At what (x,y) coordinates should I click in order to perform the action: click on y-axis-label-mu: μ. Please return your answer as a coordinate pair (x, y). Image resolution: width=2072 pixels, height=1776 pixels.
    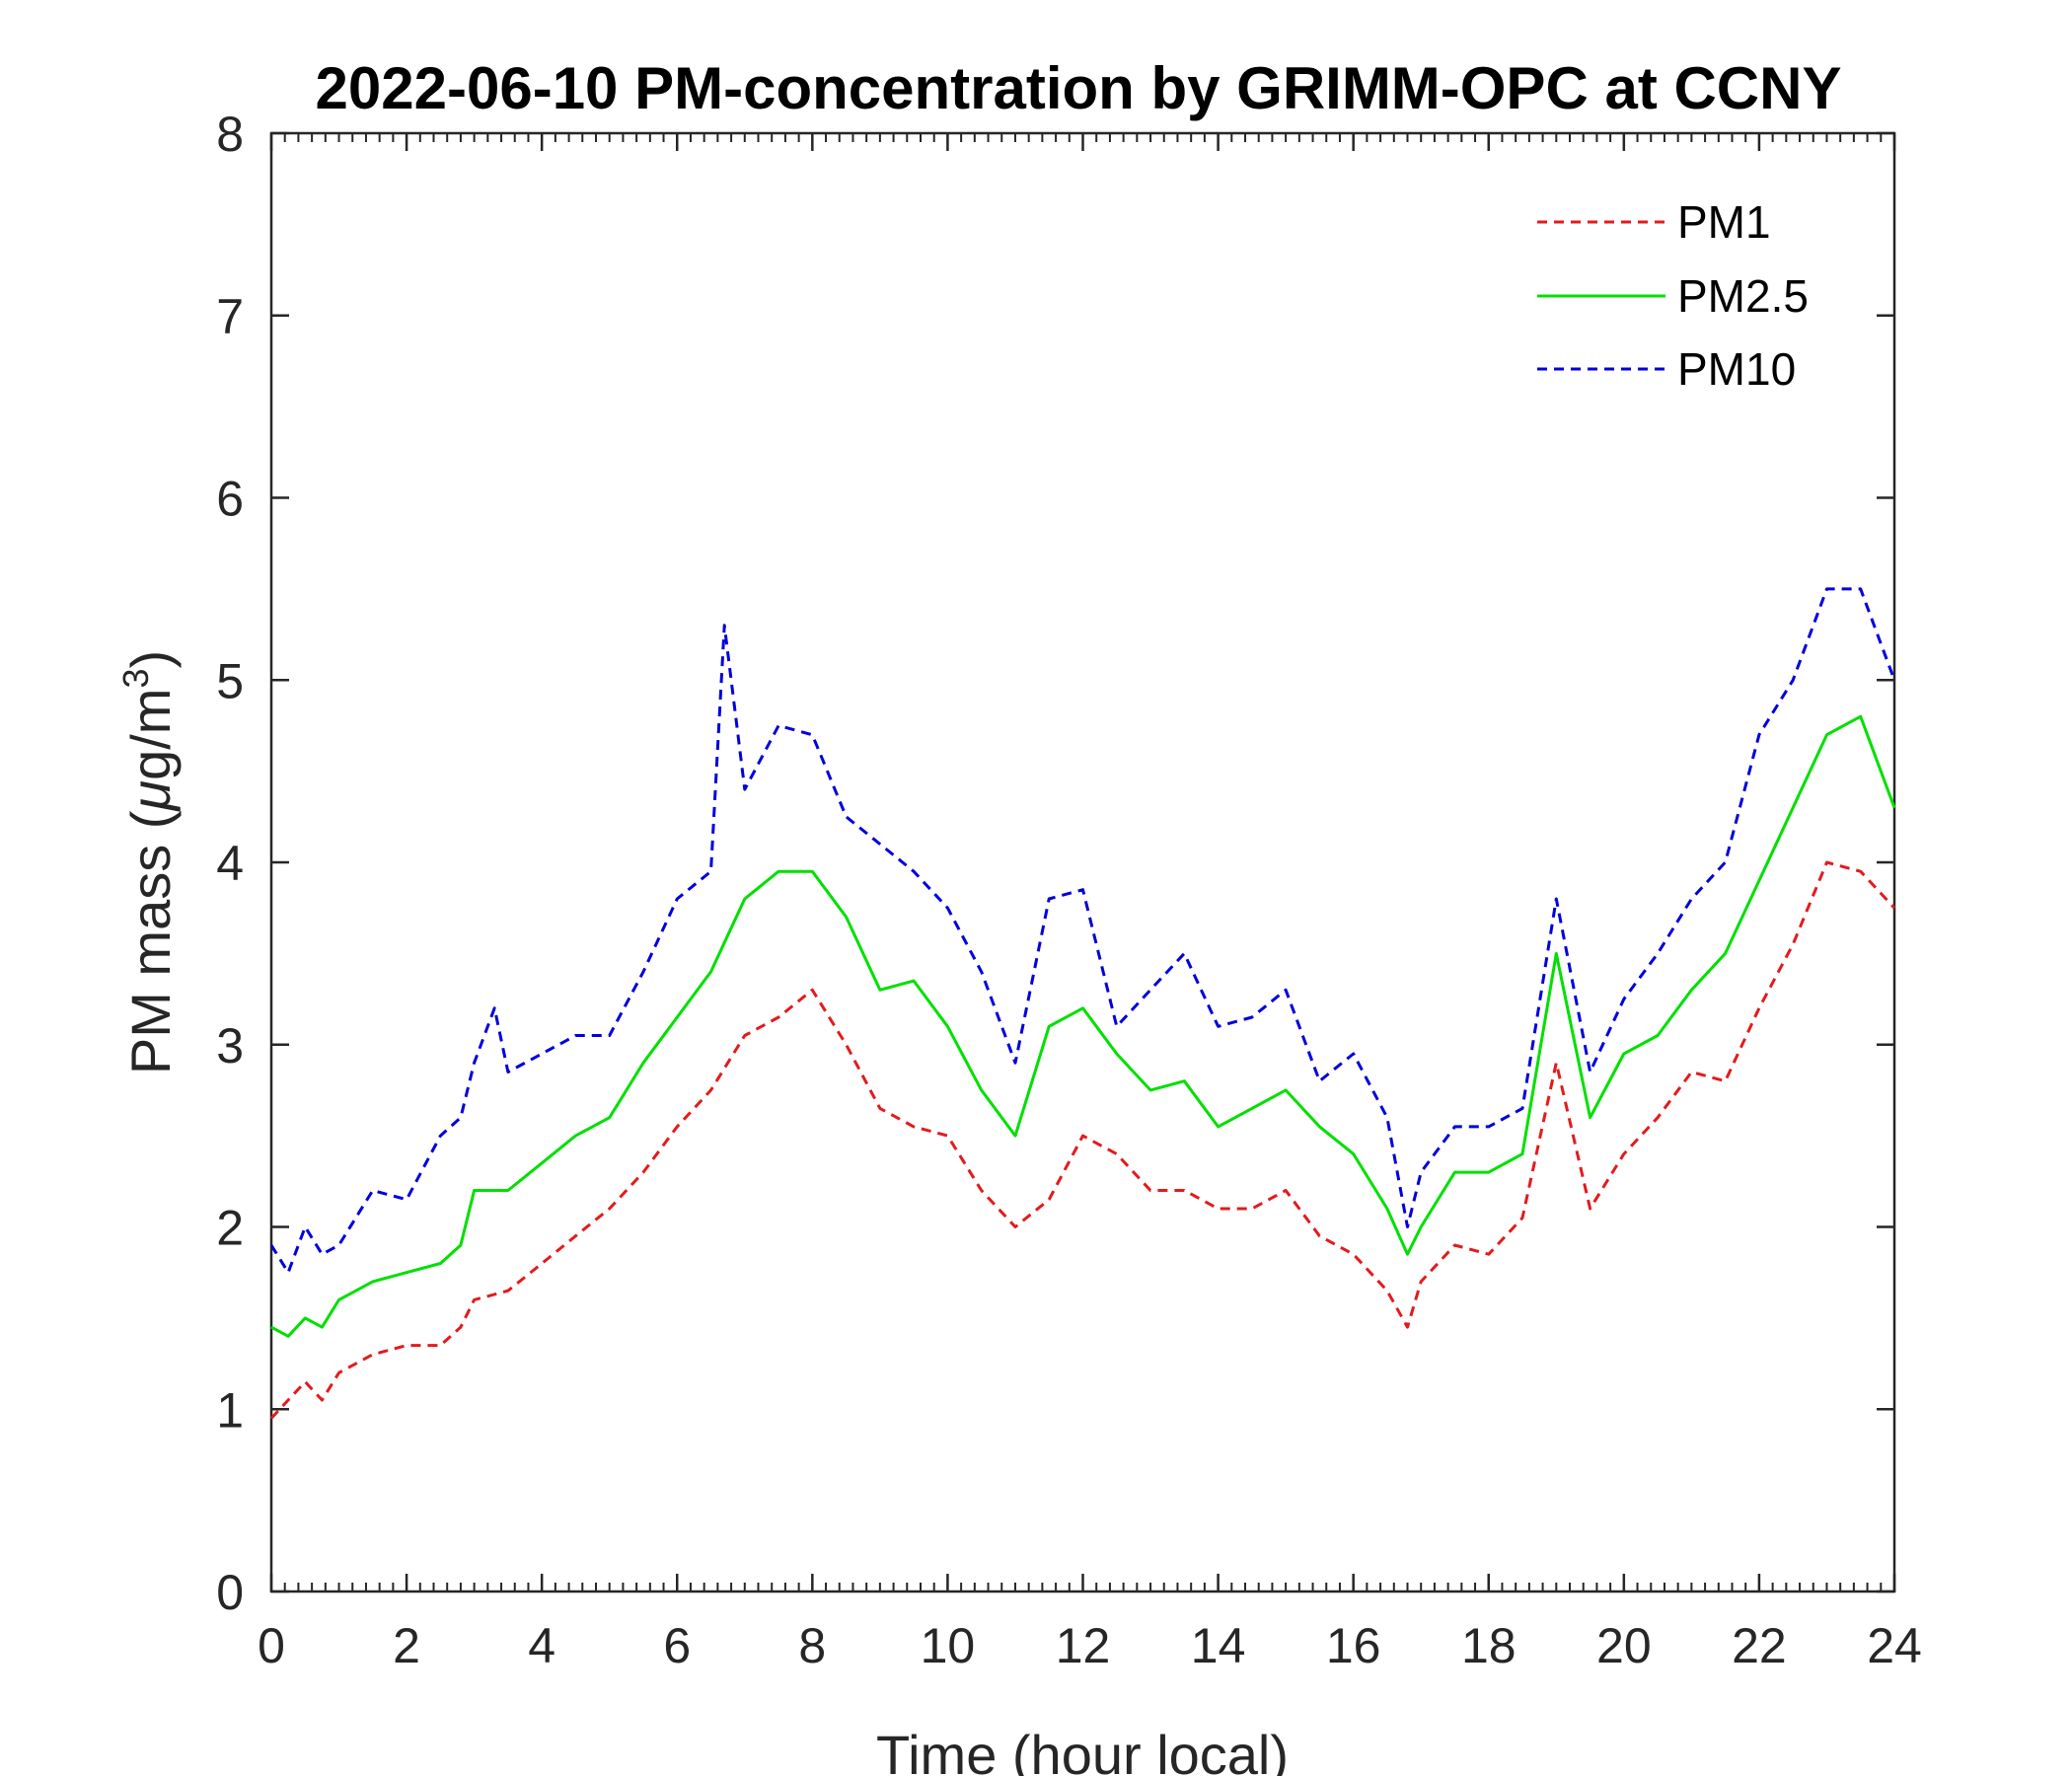
    Looking at the image, I should click on (151, 796).